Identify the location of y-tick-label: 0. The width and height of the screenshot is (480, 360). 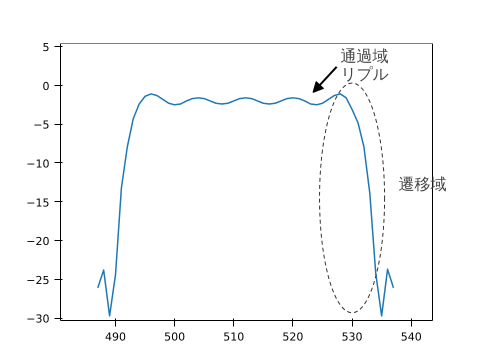
(46, 86).